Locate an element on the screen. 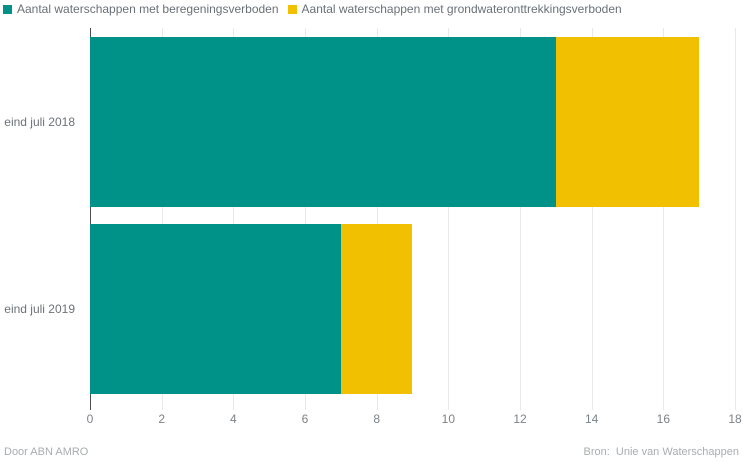 This screenshot has height=462, width=743. x-tick-label: 8 is located at coordinates (376, 419).